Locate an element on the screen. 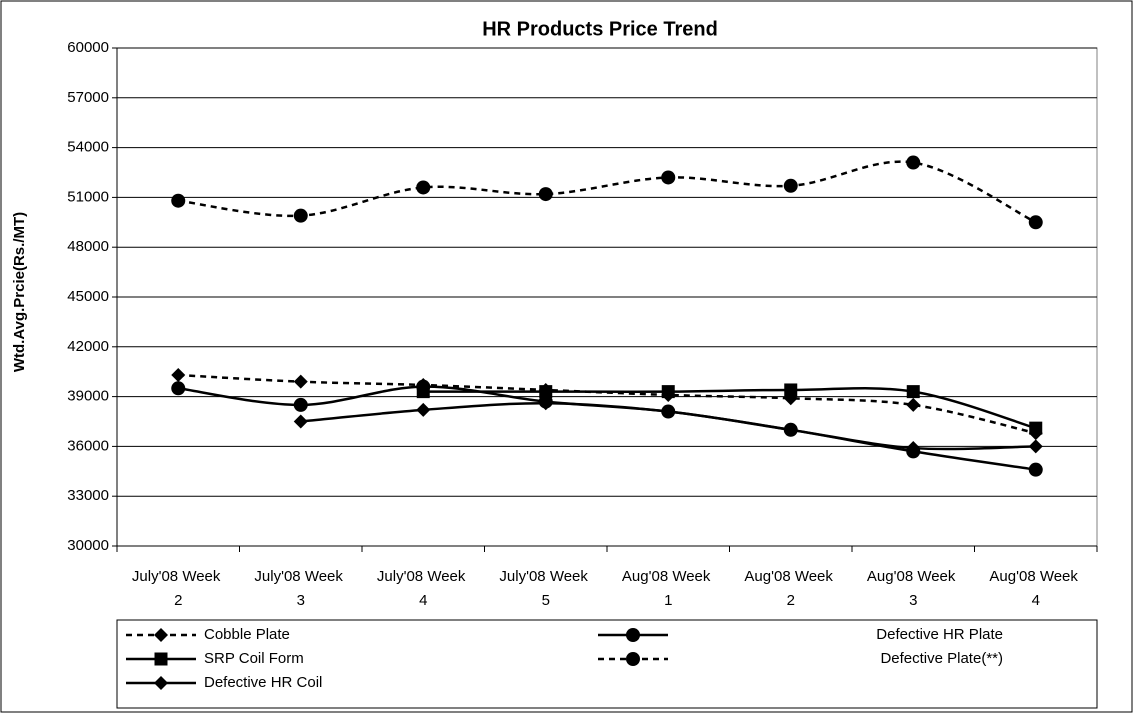 This screenshot has width=1133, height=713. x-tick-label: Aug'08 Week 3 is located at coordinates (913, 588).